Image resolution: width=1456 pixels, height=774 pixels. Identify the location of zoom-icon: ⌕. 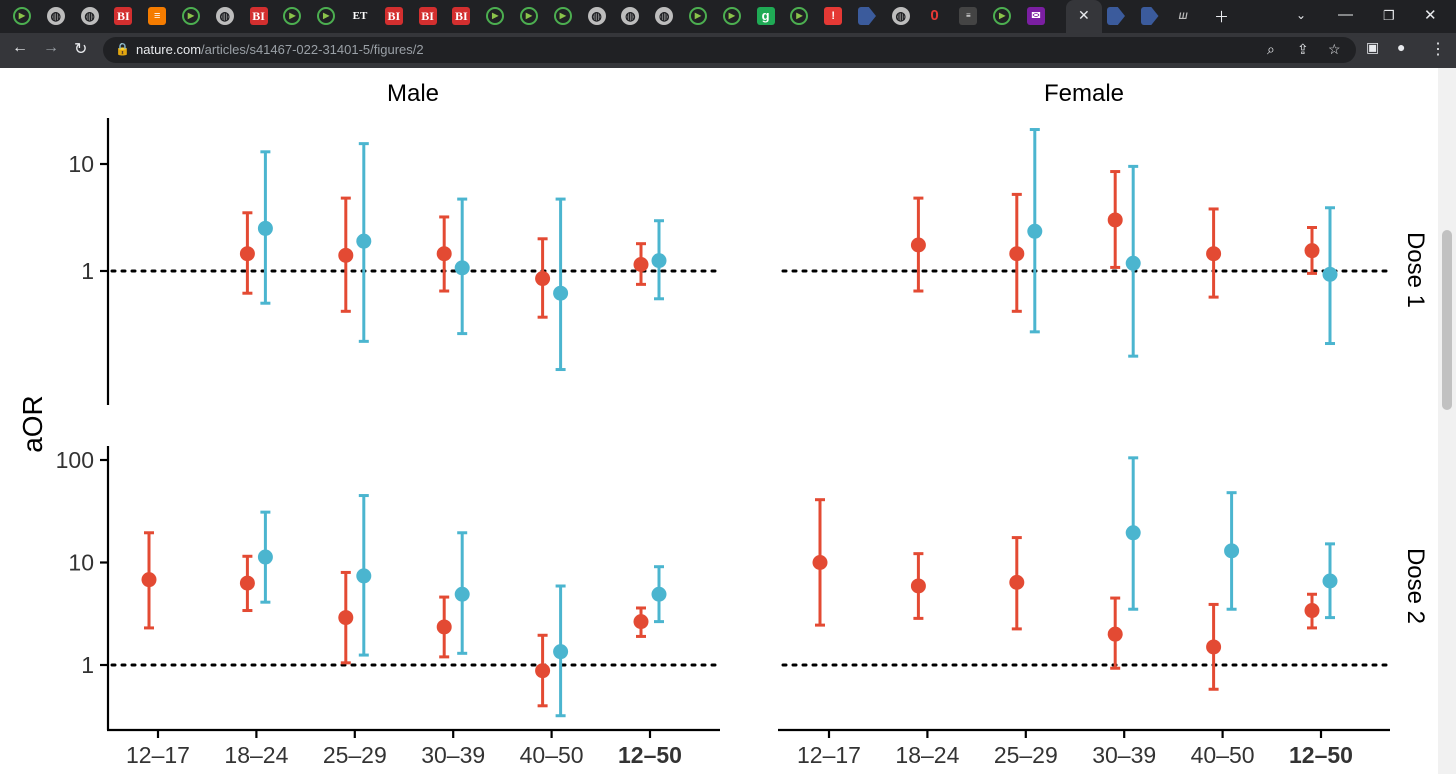
(1271, 49).